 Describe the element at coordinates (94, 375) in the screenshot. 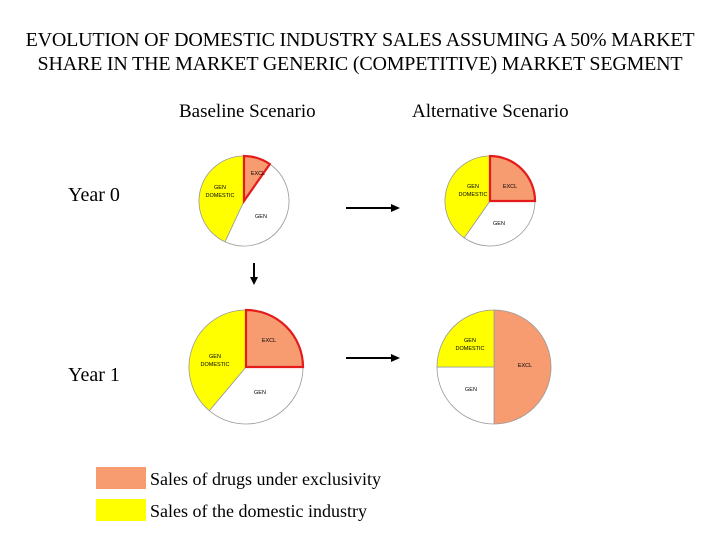

I see `year1-row-heading: Year 1` at that location.